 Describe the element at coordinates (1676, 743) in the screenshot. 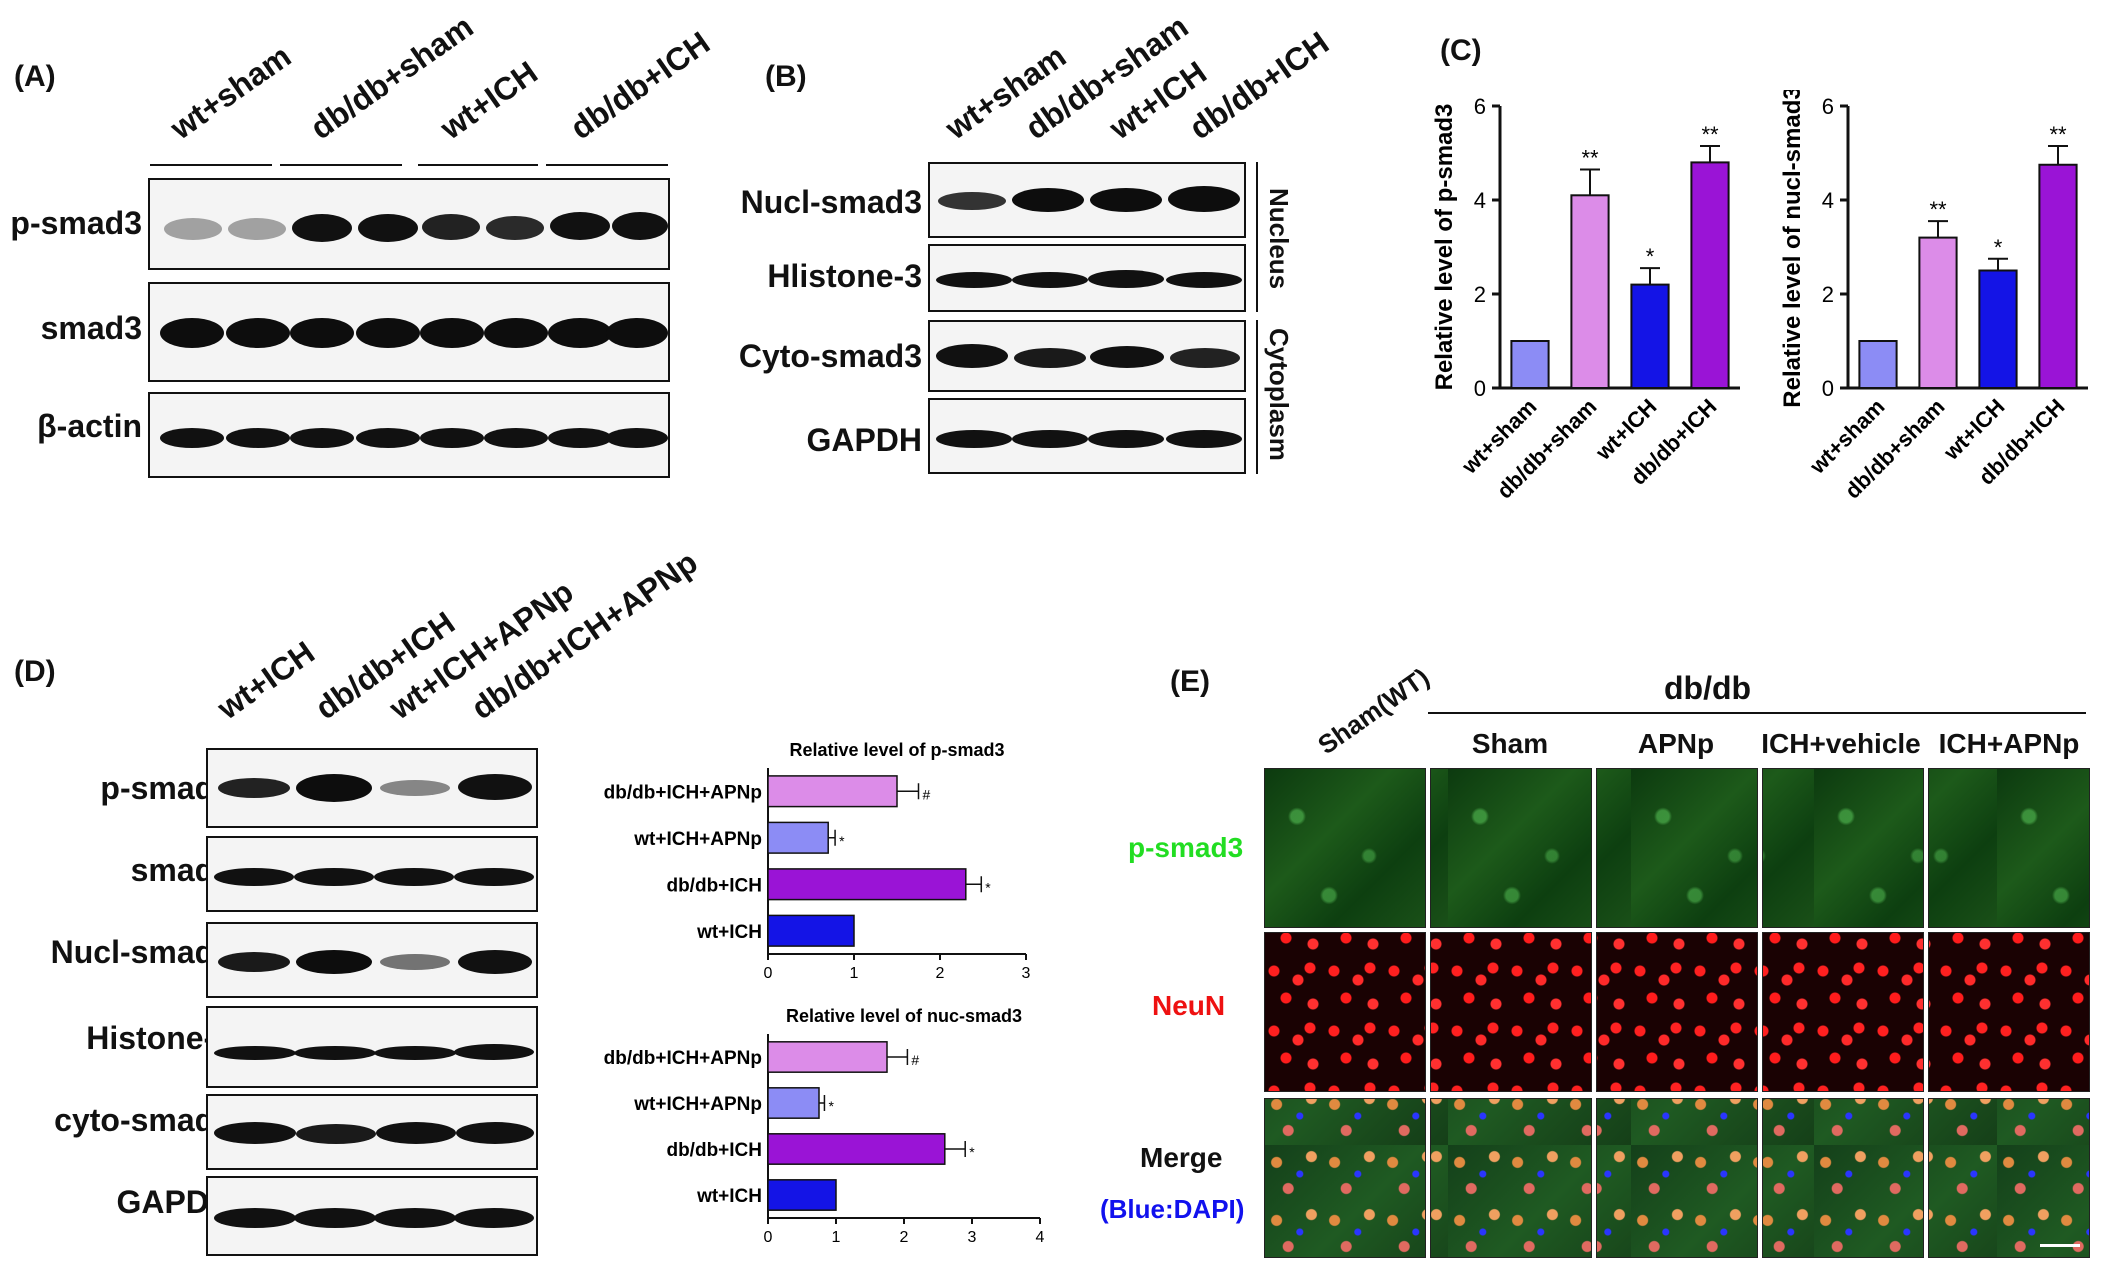

I see `panel-e-col-apnp: APNp` at that location.